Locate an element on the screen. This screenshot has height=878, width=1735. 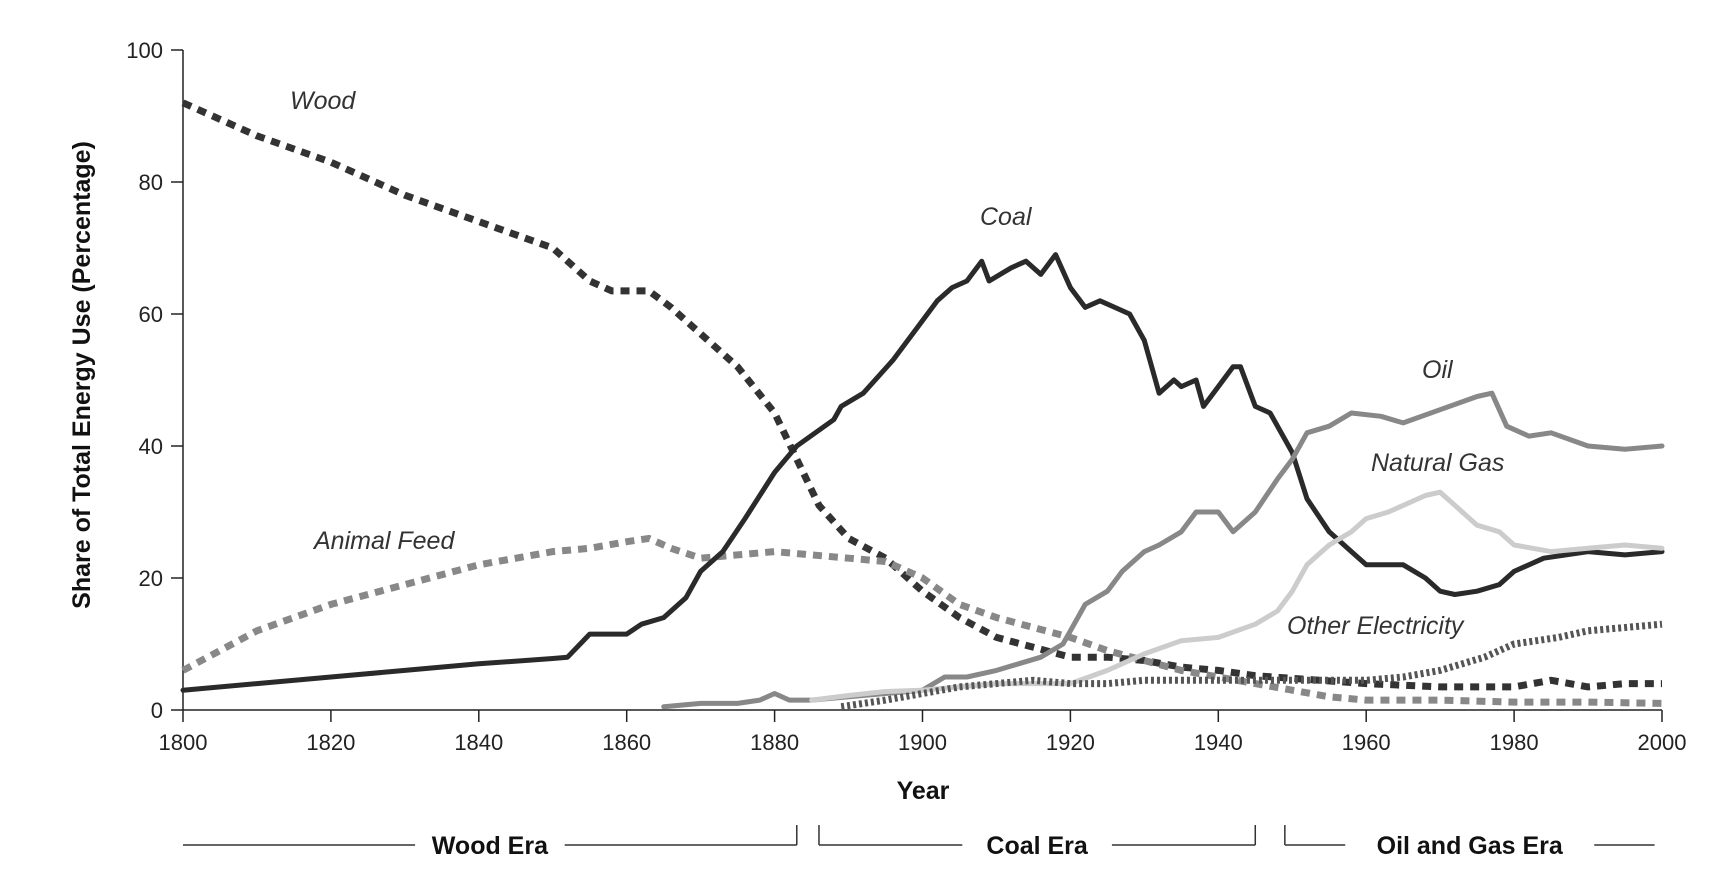
y-tick-label: 80 is located at coordinates (151, 182).